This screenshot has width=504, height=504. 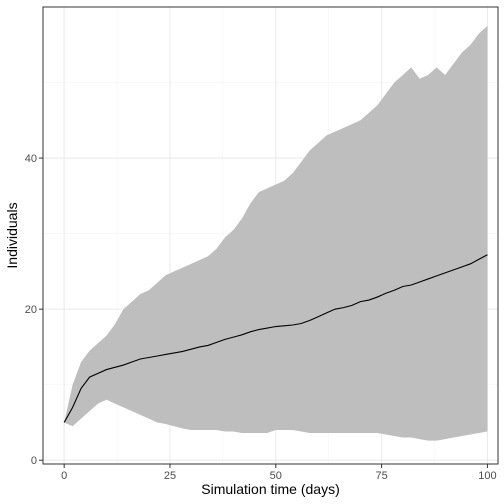 What do you see at coordinates (276, 476) in the screenshot?
I see `x-tick-label: 50` at bounding box center [276, 476].